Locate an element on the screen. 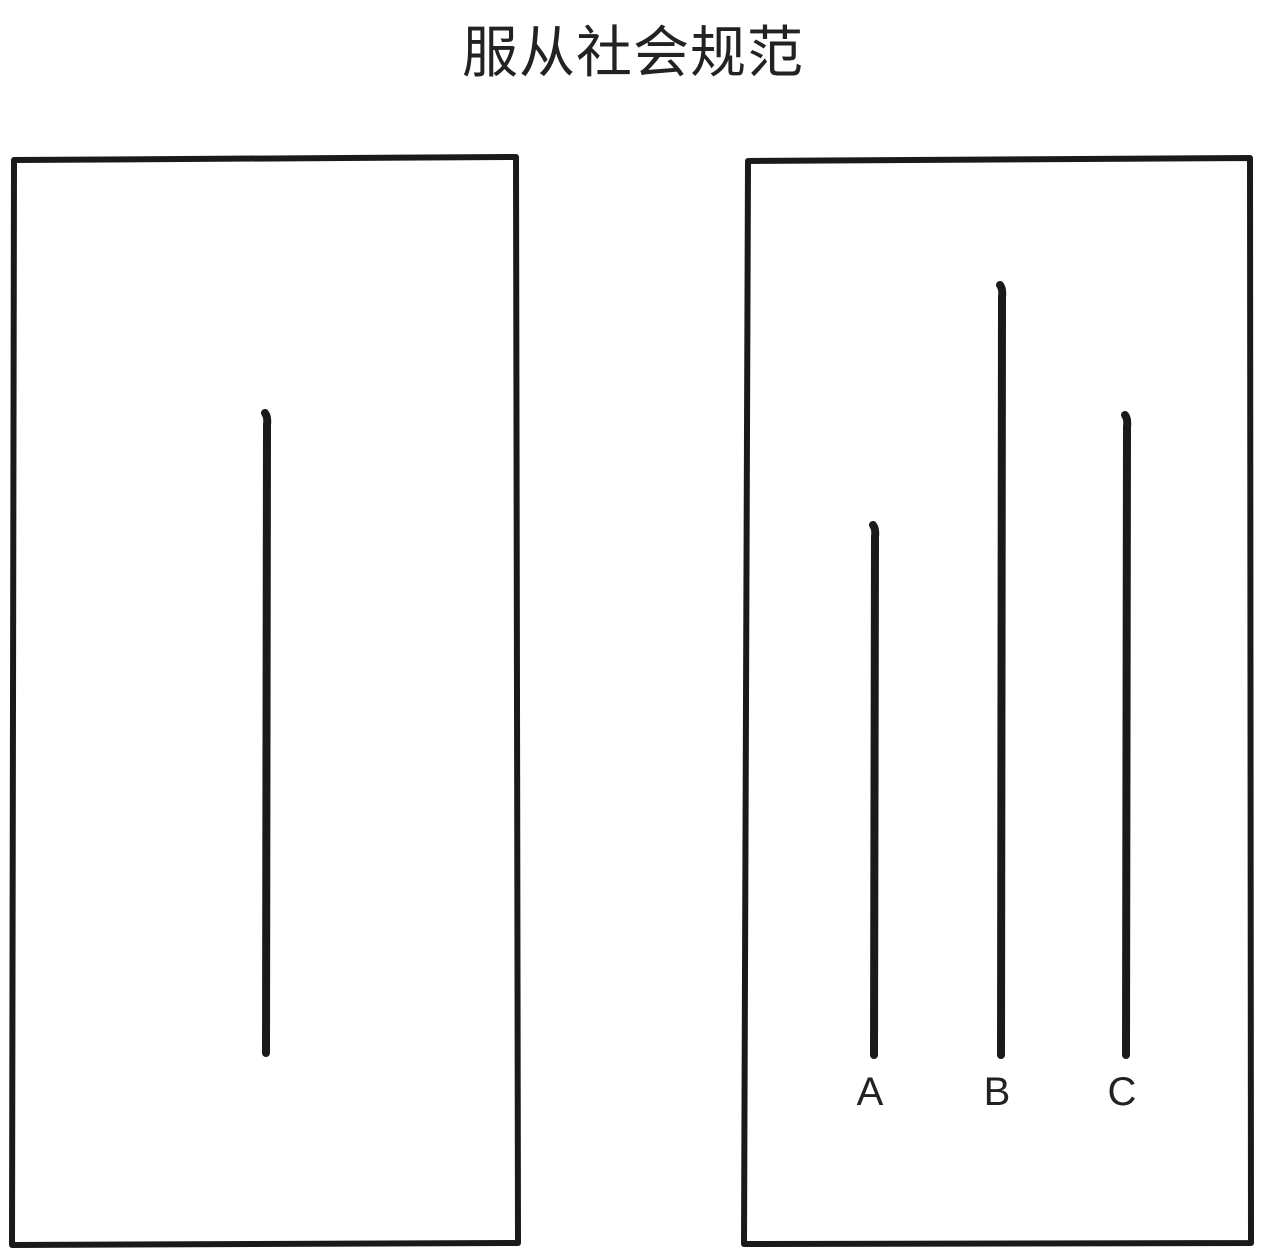  comparison-label-b: B is located at coordinates (997, 1092).